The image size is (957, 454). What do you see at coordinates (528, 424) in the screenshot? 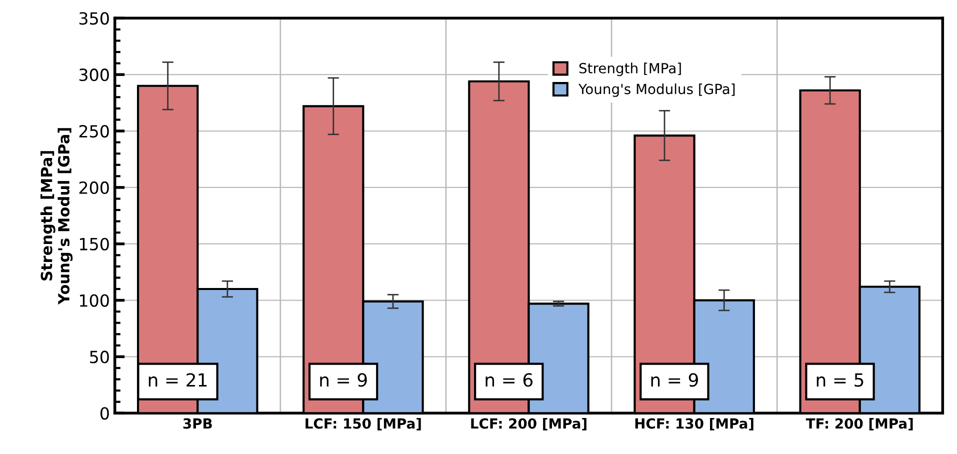
I see `x-tick-label: LCF: 200 [MPa]` at bounding box center [528, 424].